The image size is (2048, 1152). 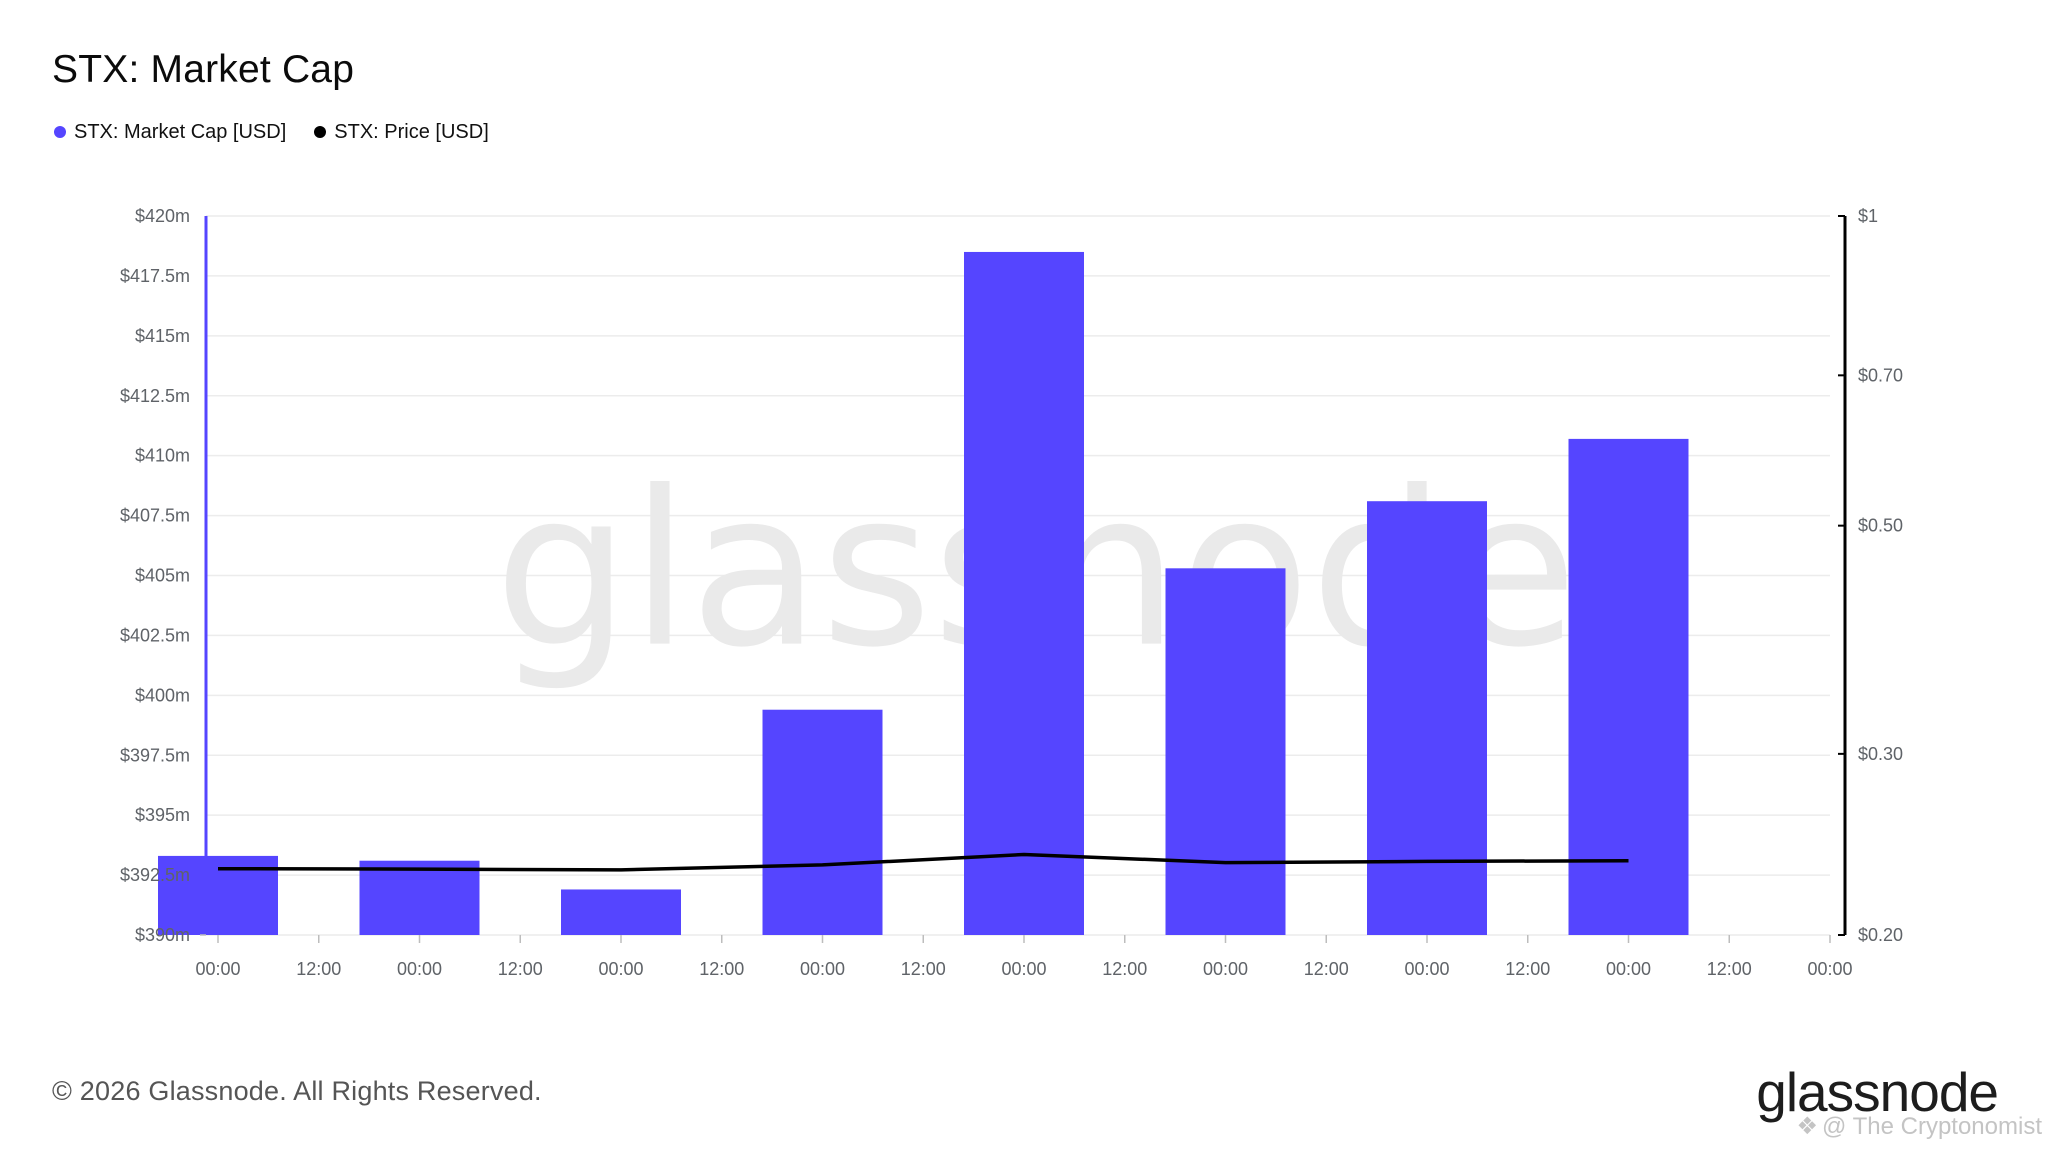 I want to click on price-line, so click(x=923, y=862).